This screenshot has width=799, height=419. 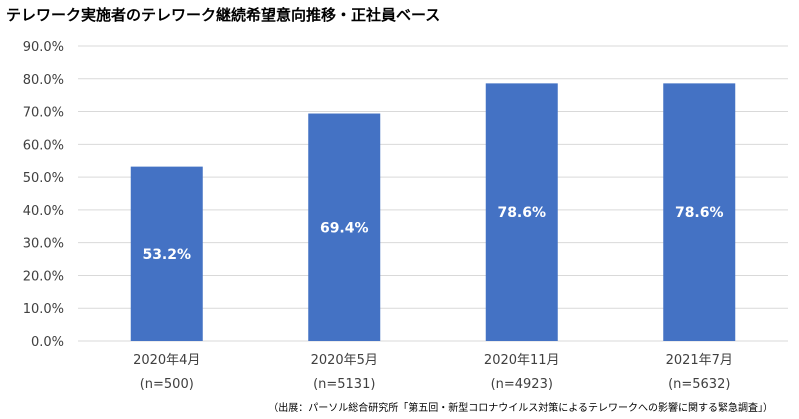 I want to click on category-label: 2020年4月, so click(x=166, y=360).